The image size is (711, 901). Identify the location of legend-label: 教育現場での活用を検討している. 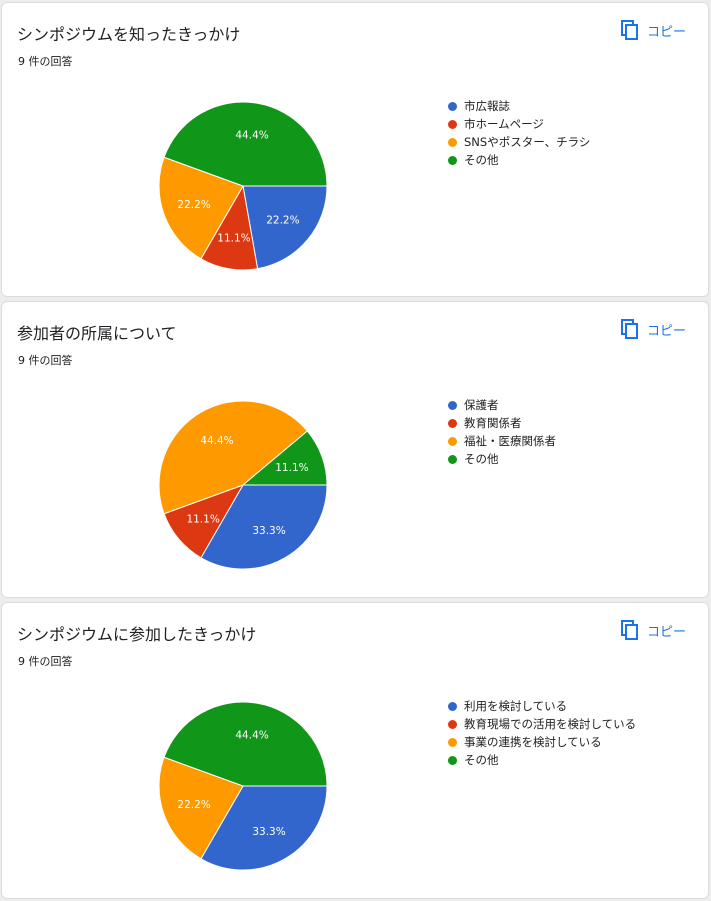
(550, 724).